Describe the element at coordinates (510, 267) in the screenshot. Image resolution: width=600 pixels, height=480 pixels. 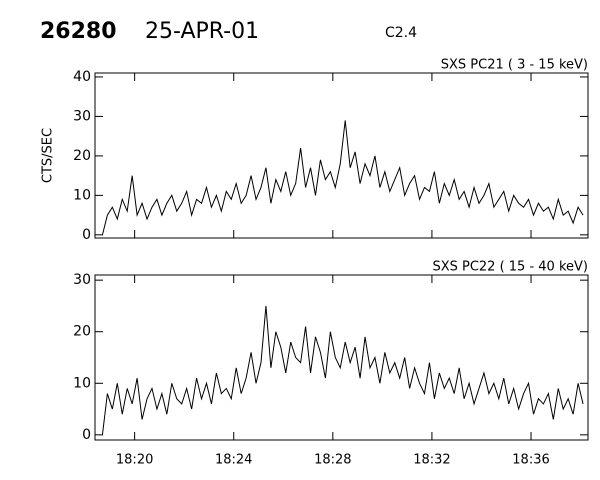
I see `panel-label: SXS PC22 ( 15 - 40 keV)` at that location.